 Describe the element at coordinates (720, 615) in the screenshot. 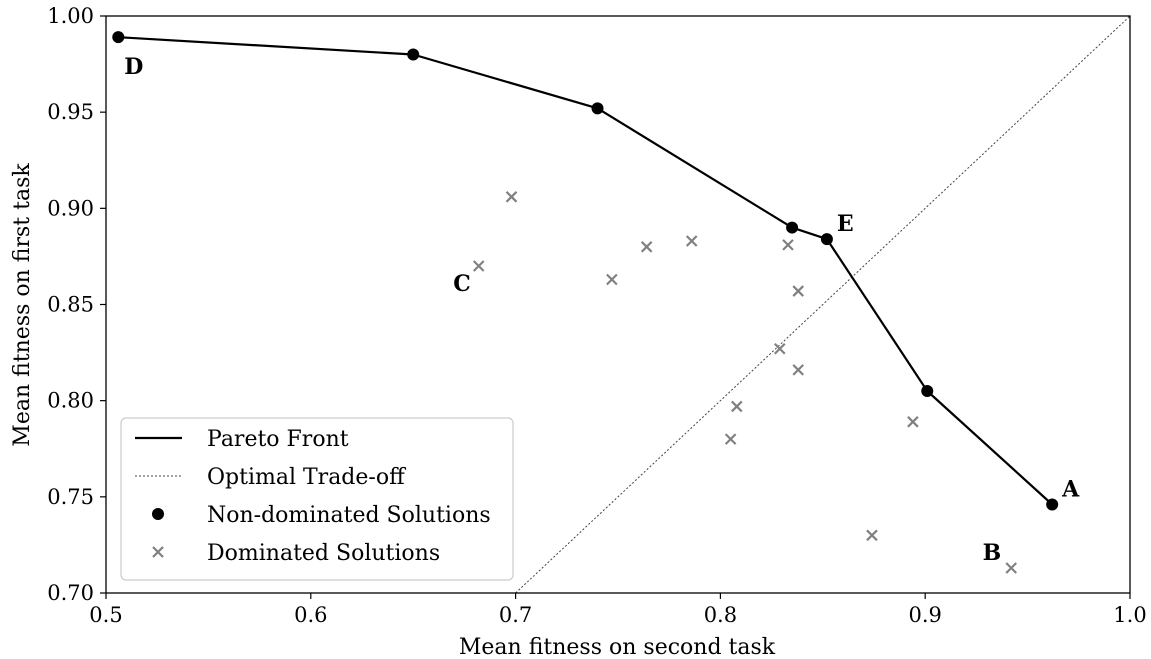

I see `x-tick-label: 0.8` at that location.